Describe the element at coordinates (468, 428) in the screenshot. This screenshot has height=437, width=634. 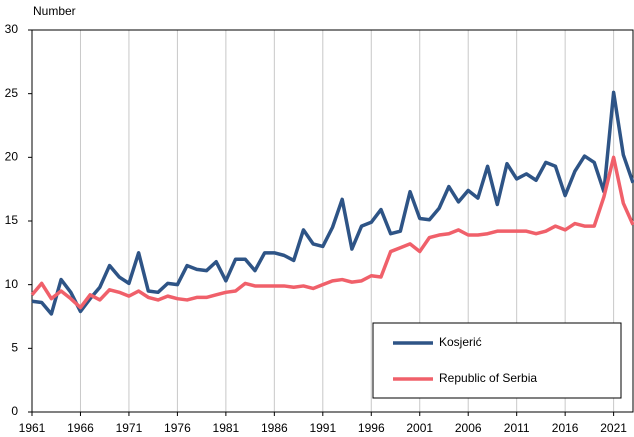
I see `x-tick-label: 2006` at that location.